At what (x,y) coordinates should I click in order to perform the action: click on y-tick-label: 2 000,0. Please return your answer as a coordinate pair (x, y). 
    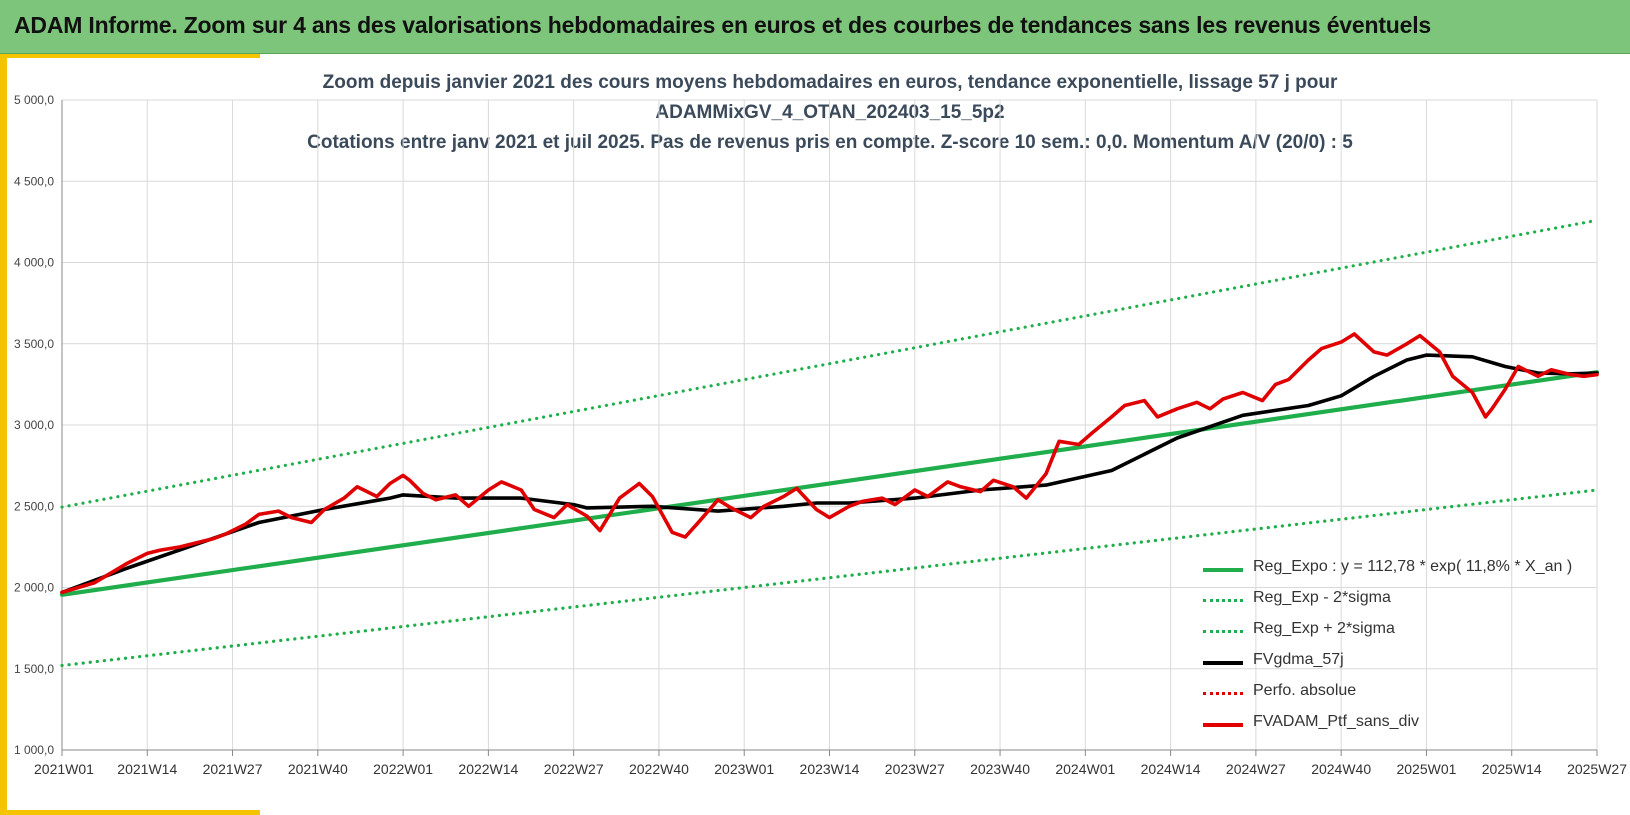
    Looking at the image, I should click on (34, 588).